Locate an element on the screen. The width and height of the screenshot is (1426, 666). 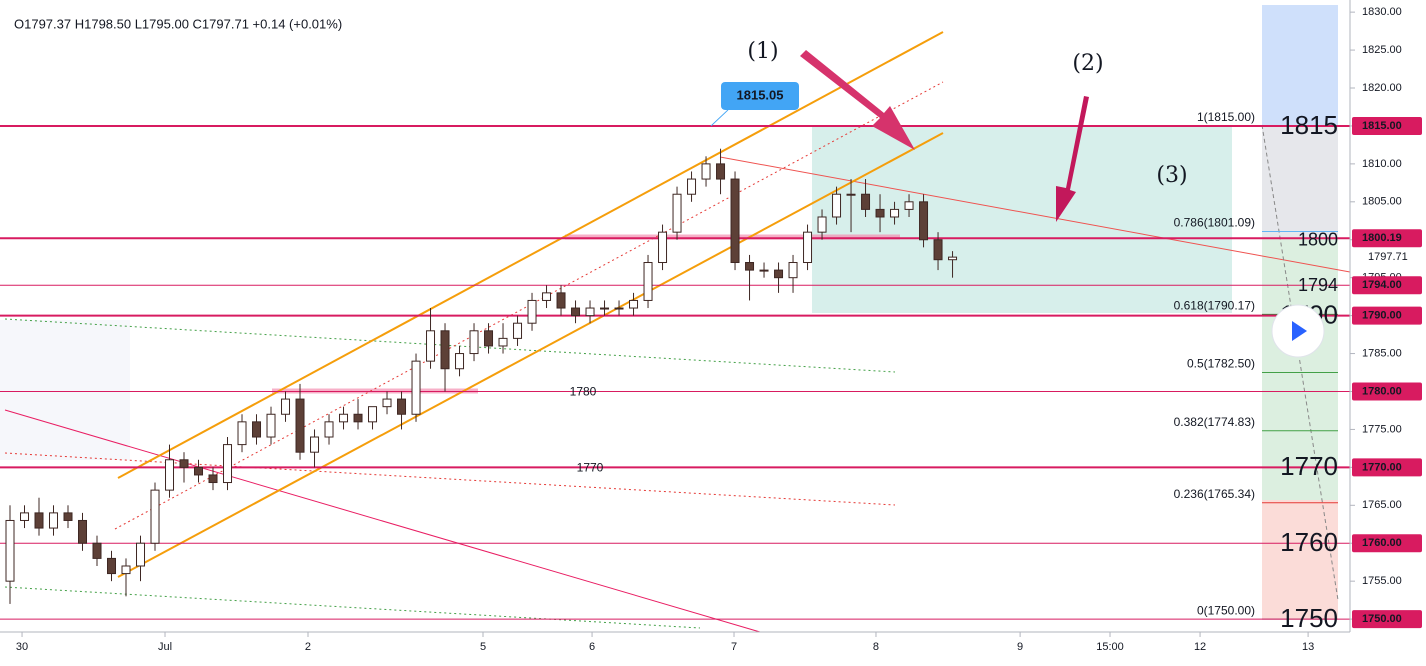
x-tick-label: 7 is located at coordinates (734, 647).